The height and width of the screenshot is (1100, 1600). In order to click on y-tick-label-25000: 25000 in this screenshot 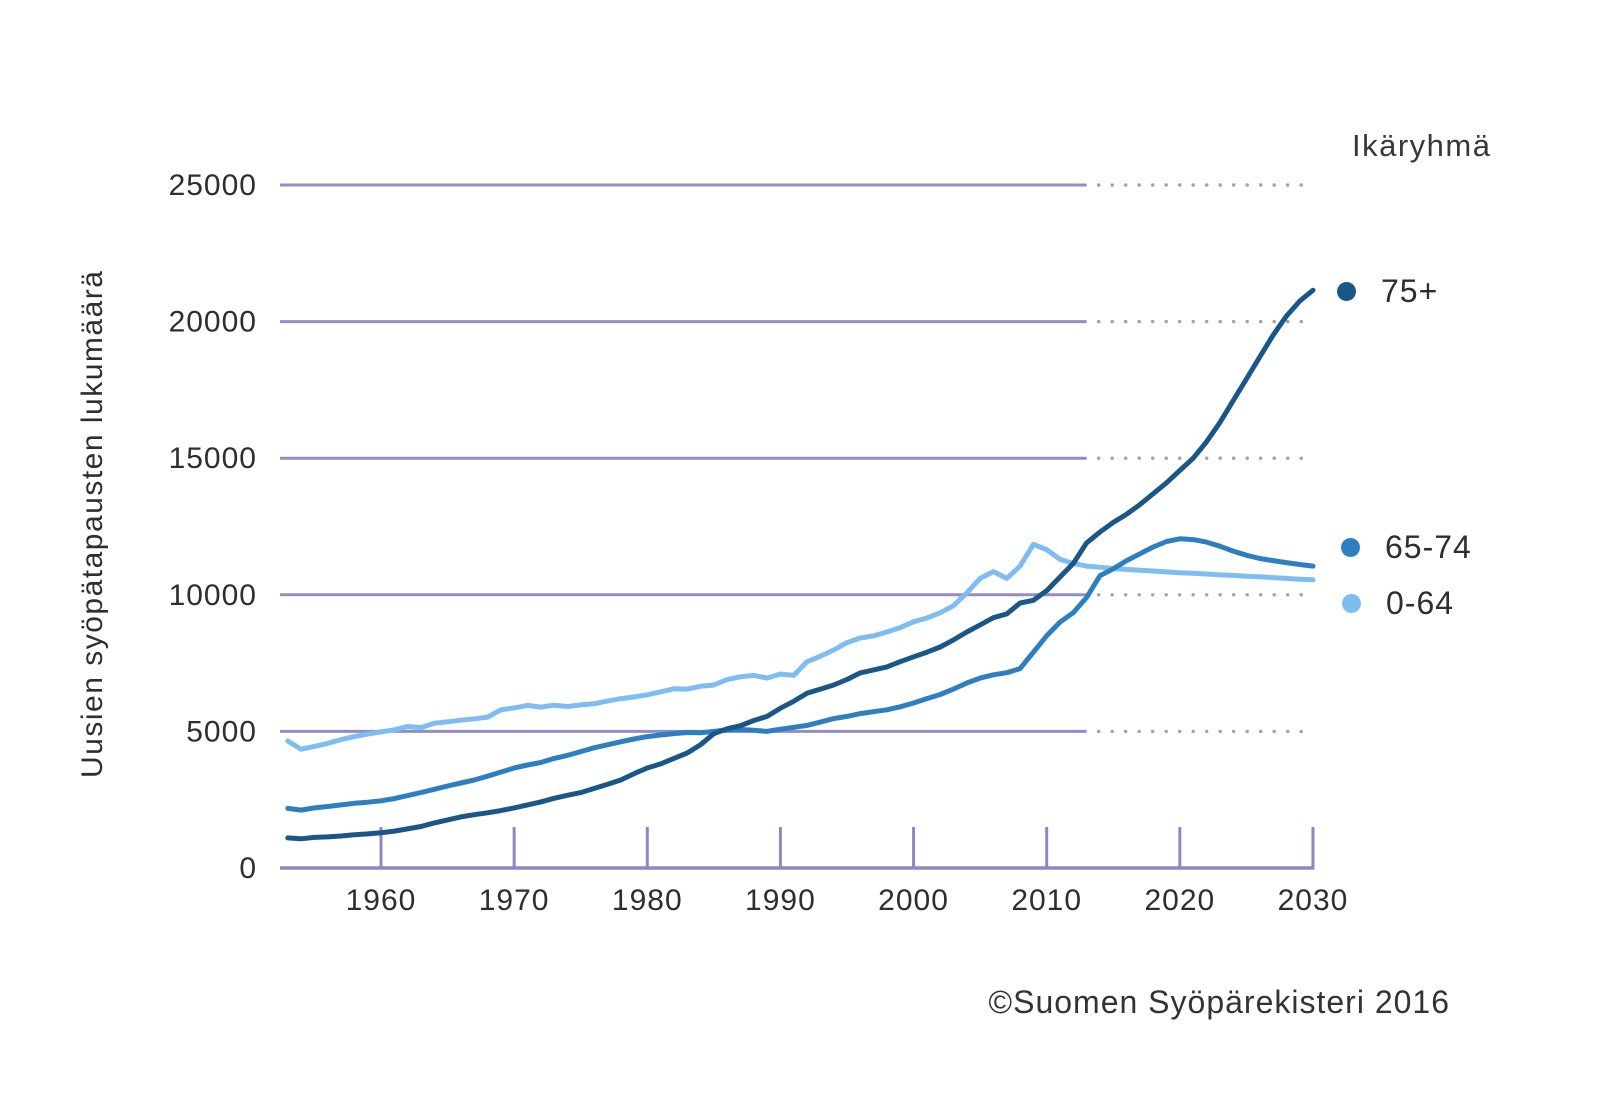, I will do `click(213, 185)`.